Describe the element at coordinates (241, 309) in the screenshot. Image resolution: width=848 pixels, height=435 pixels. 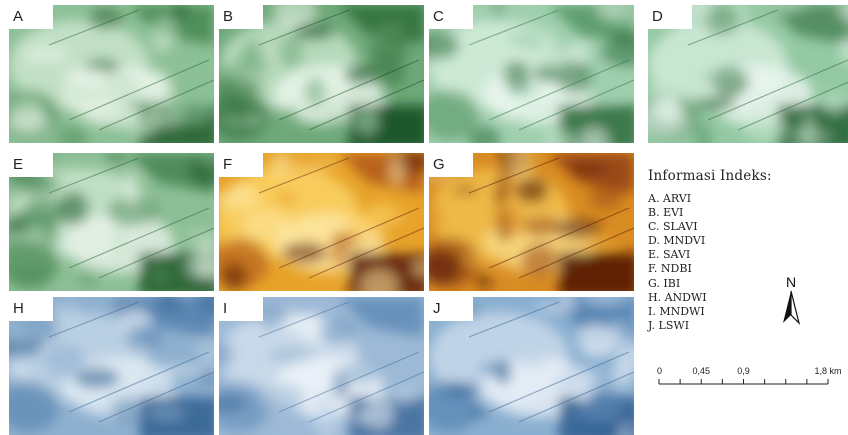
I see `panel-label: I` at that location.